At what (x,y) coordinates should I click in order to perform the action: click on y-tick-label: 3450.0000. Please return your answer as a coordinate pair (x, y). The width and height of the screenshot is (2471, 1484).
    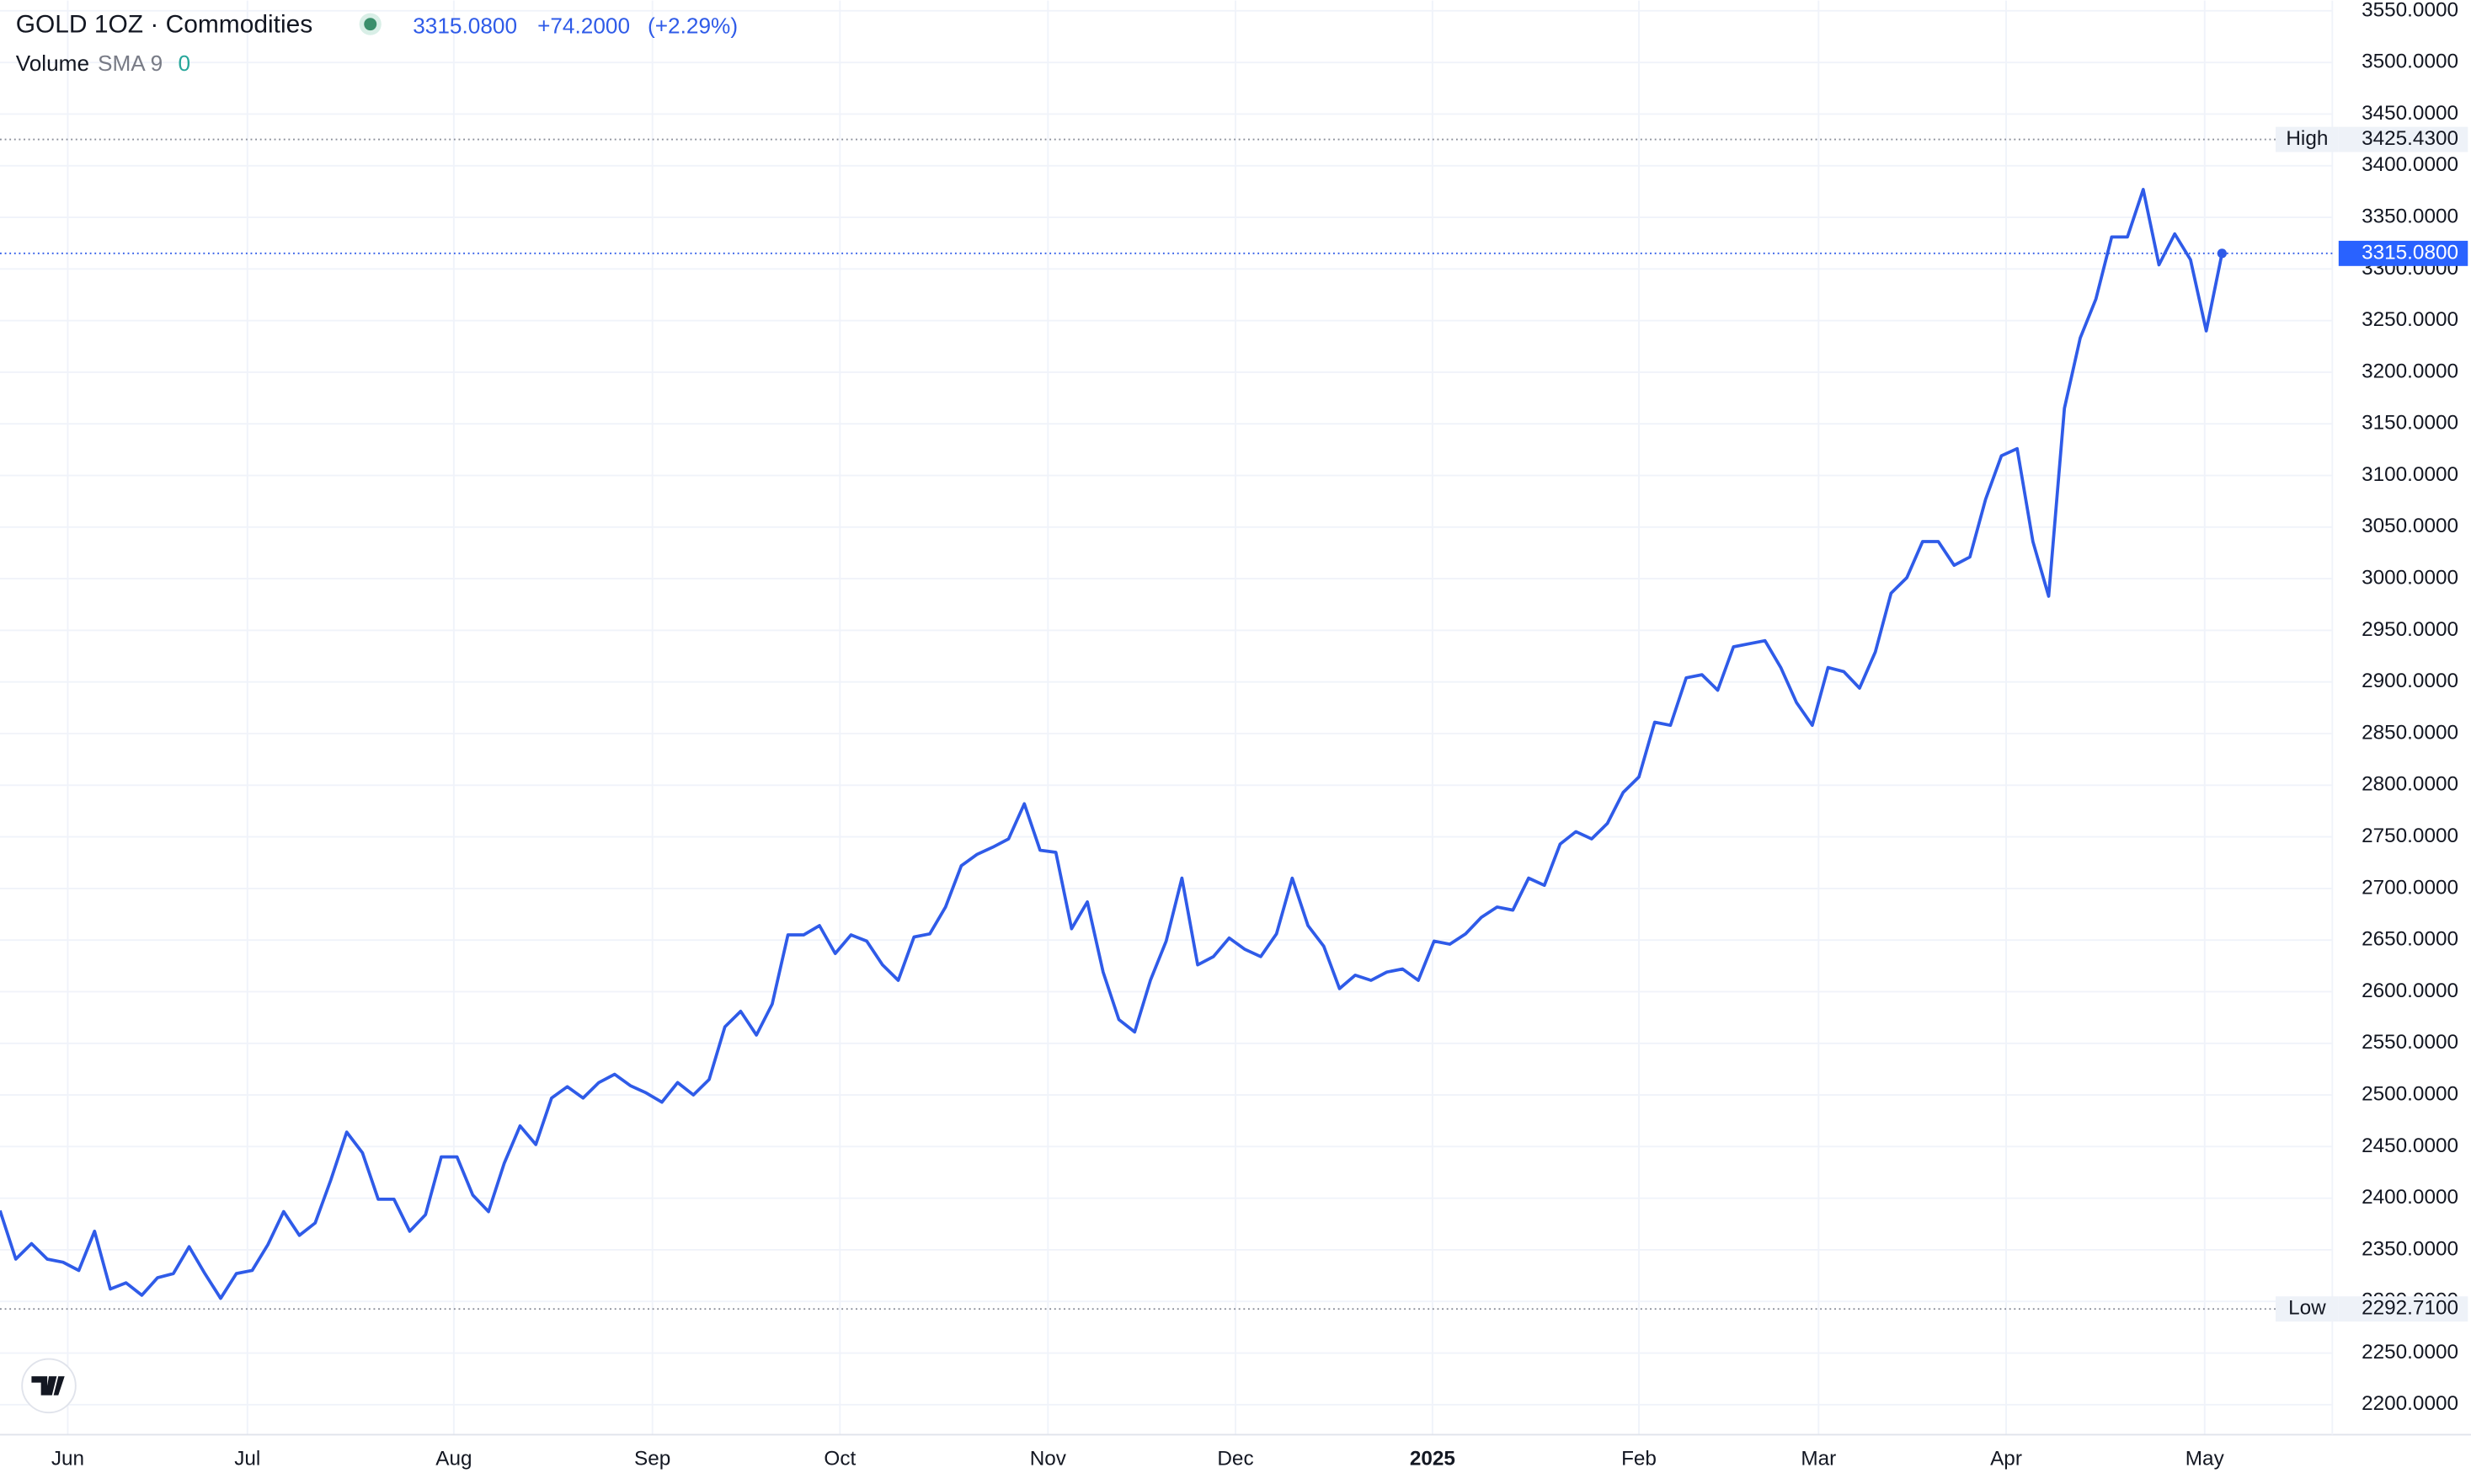
    Looking at the image, I should click on (2410, 114).